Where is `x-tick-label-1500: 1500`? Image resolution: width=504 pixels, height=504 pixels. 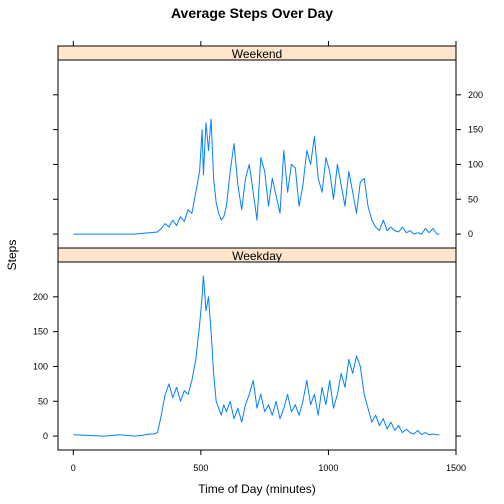 x-tick-label-1500: 1500 is located at coordinates (456, 468).